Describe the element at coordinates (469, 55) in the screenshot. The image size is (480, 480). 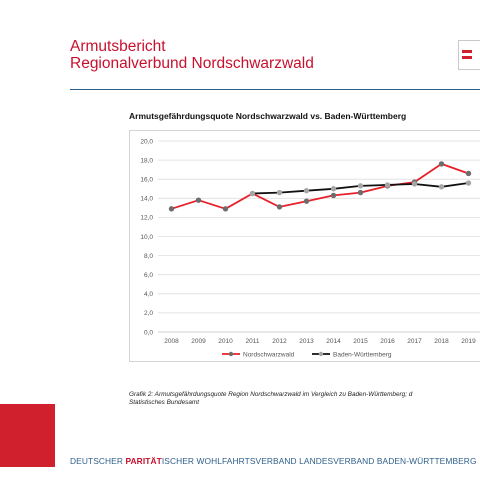
I see `paritaet-logo` at that location.